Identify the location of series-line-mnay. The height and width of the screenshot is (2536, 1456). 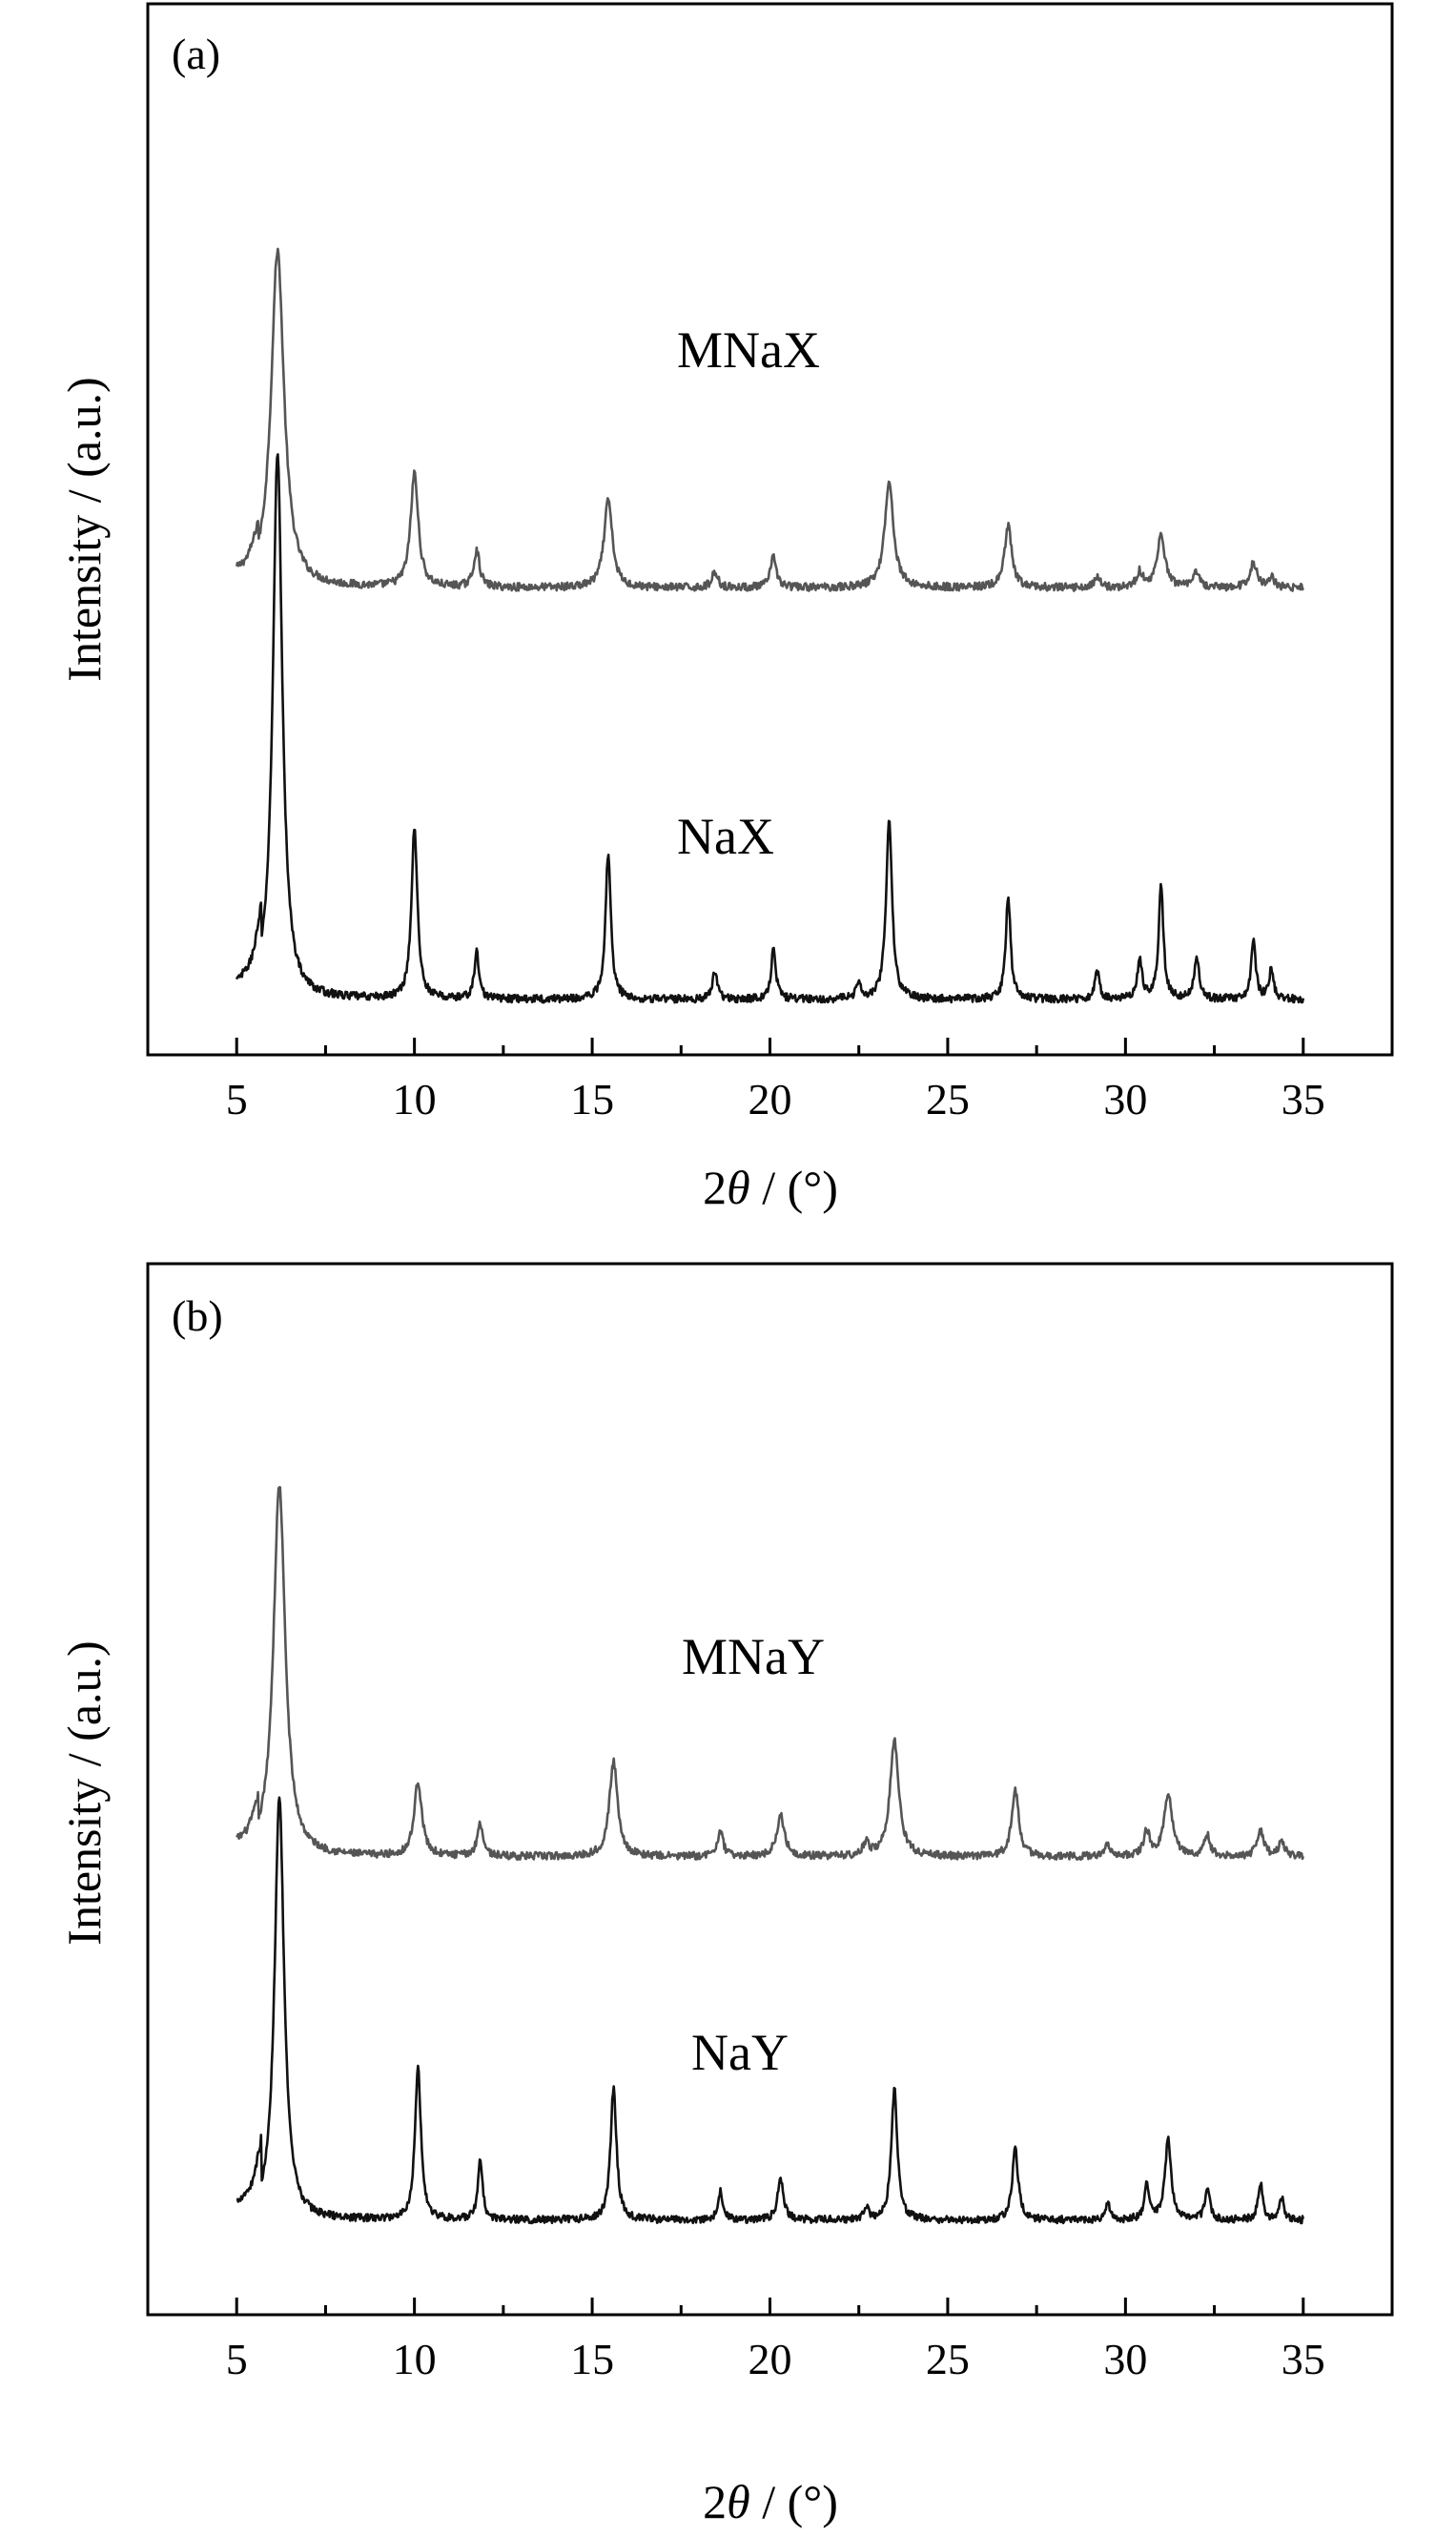
(771, 1674).